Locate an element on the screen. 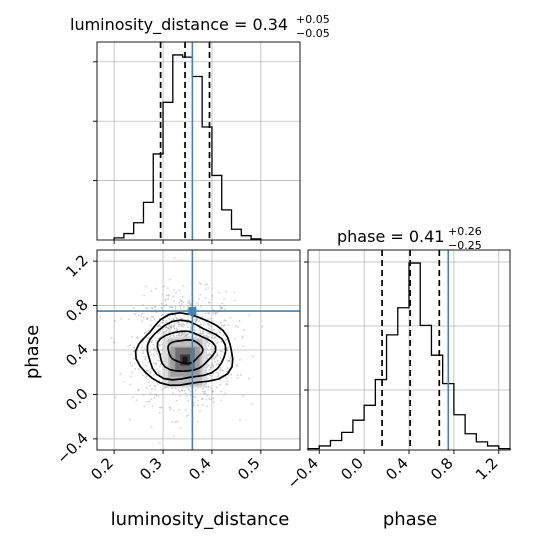  y-tick-label: 0.8 is located at coordinates (77, 311).